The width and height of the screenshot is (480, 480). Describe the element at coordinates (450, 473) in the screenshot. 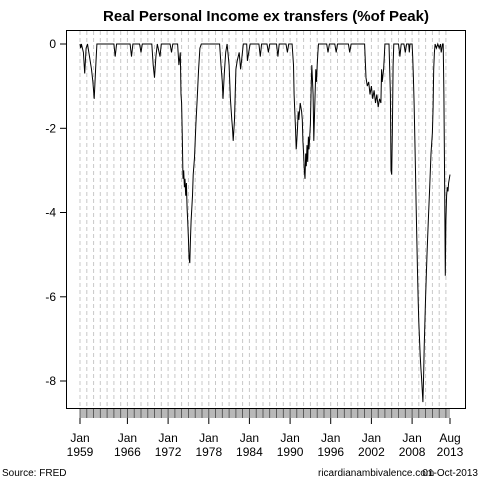

I see `footer-date: 01-Oct-2013` at that location.